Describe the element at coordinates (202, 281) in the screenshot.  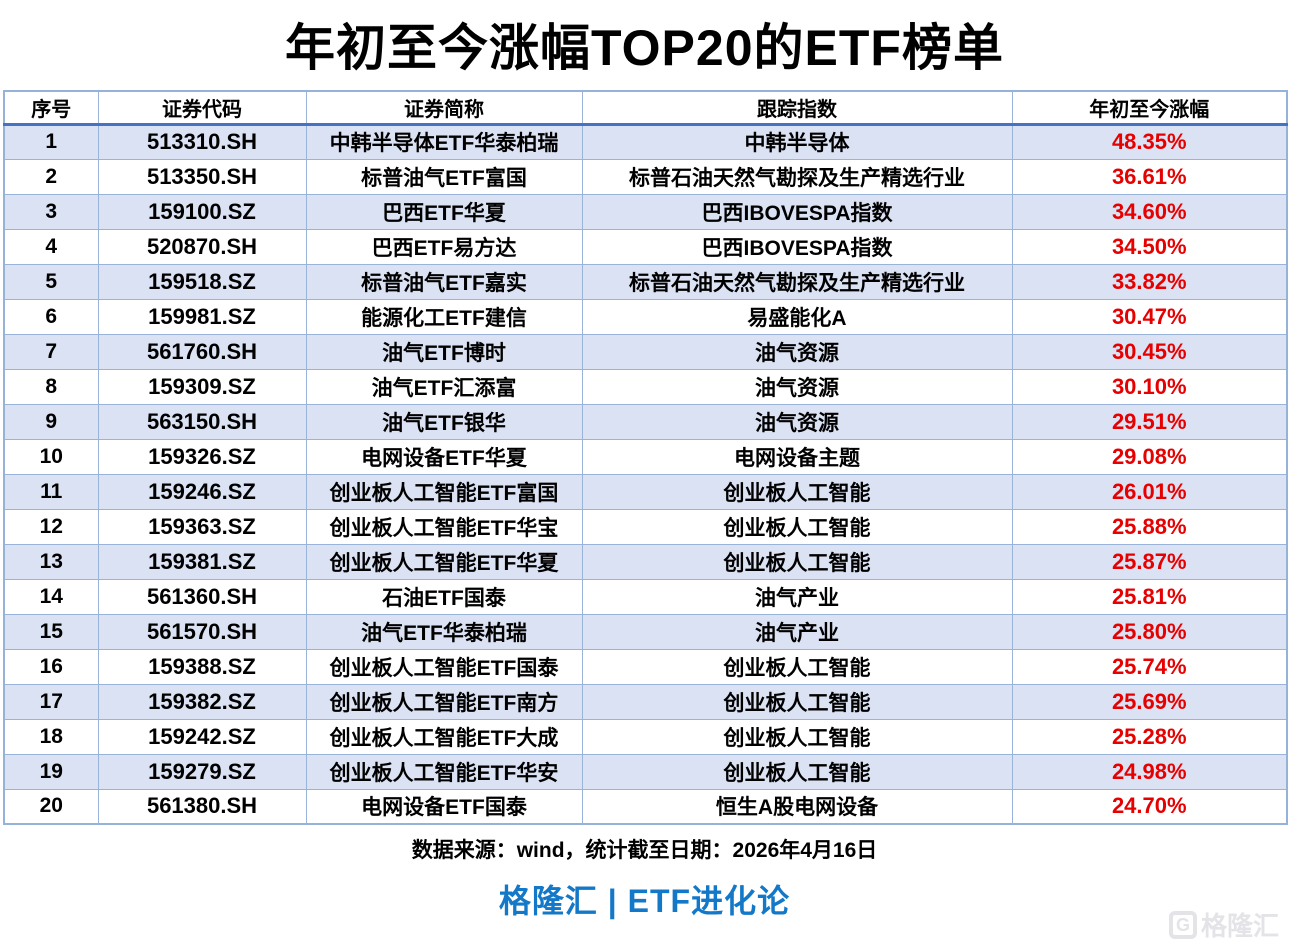
I see `code-cell: 159518.SZ` at that location.